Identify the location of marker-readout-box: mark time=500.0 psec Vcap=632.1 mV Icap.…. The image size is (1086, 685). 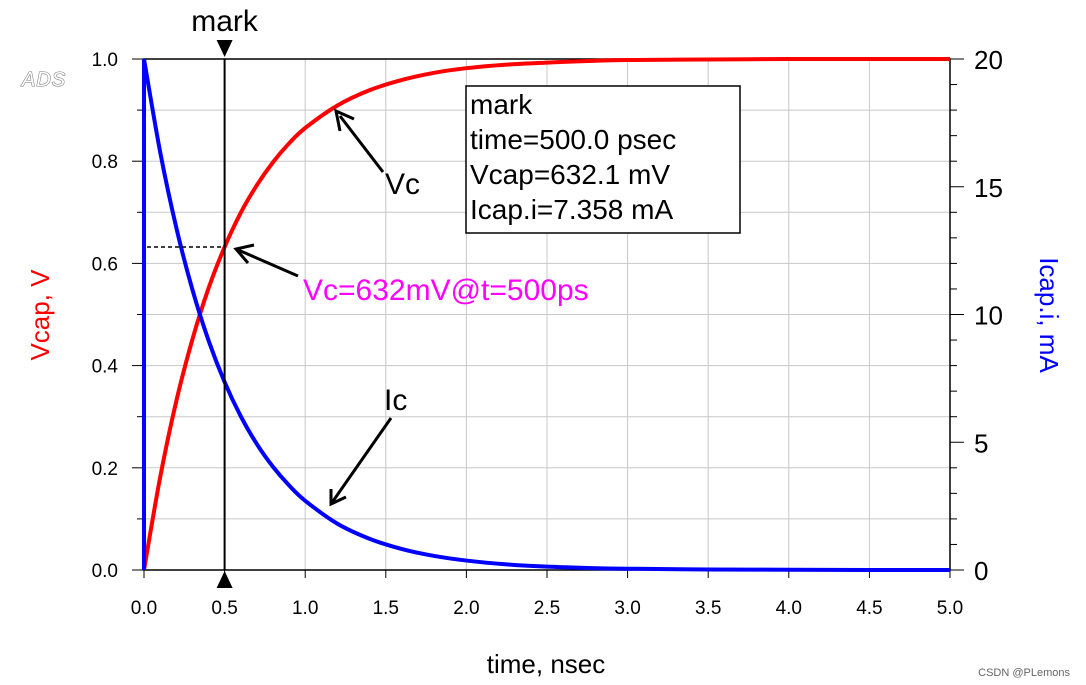
(603, 159).